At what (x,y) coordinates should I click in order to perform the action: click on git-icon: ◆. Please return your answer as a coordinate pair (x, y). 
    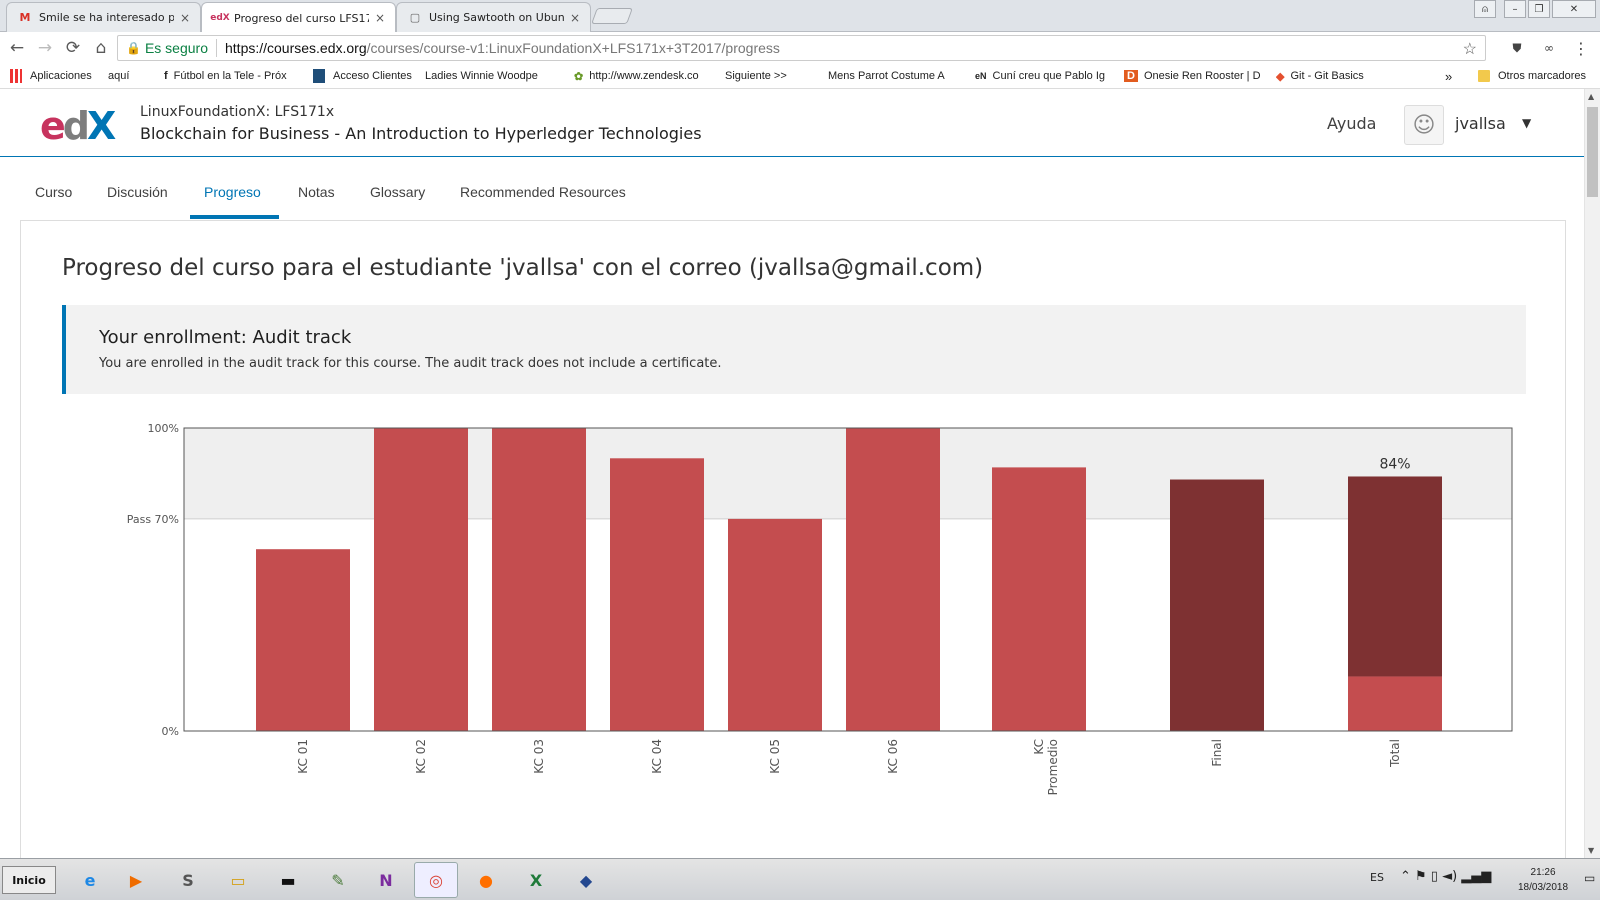
    Looking at the image, I should click on (1280, 76).